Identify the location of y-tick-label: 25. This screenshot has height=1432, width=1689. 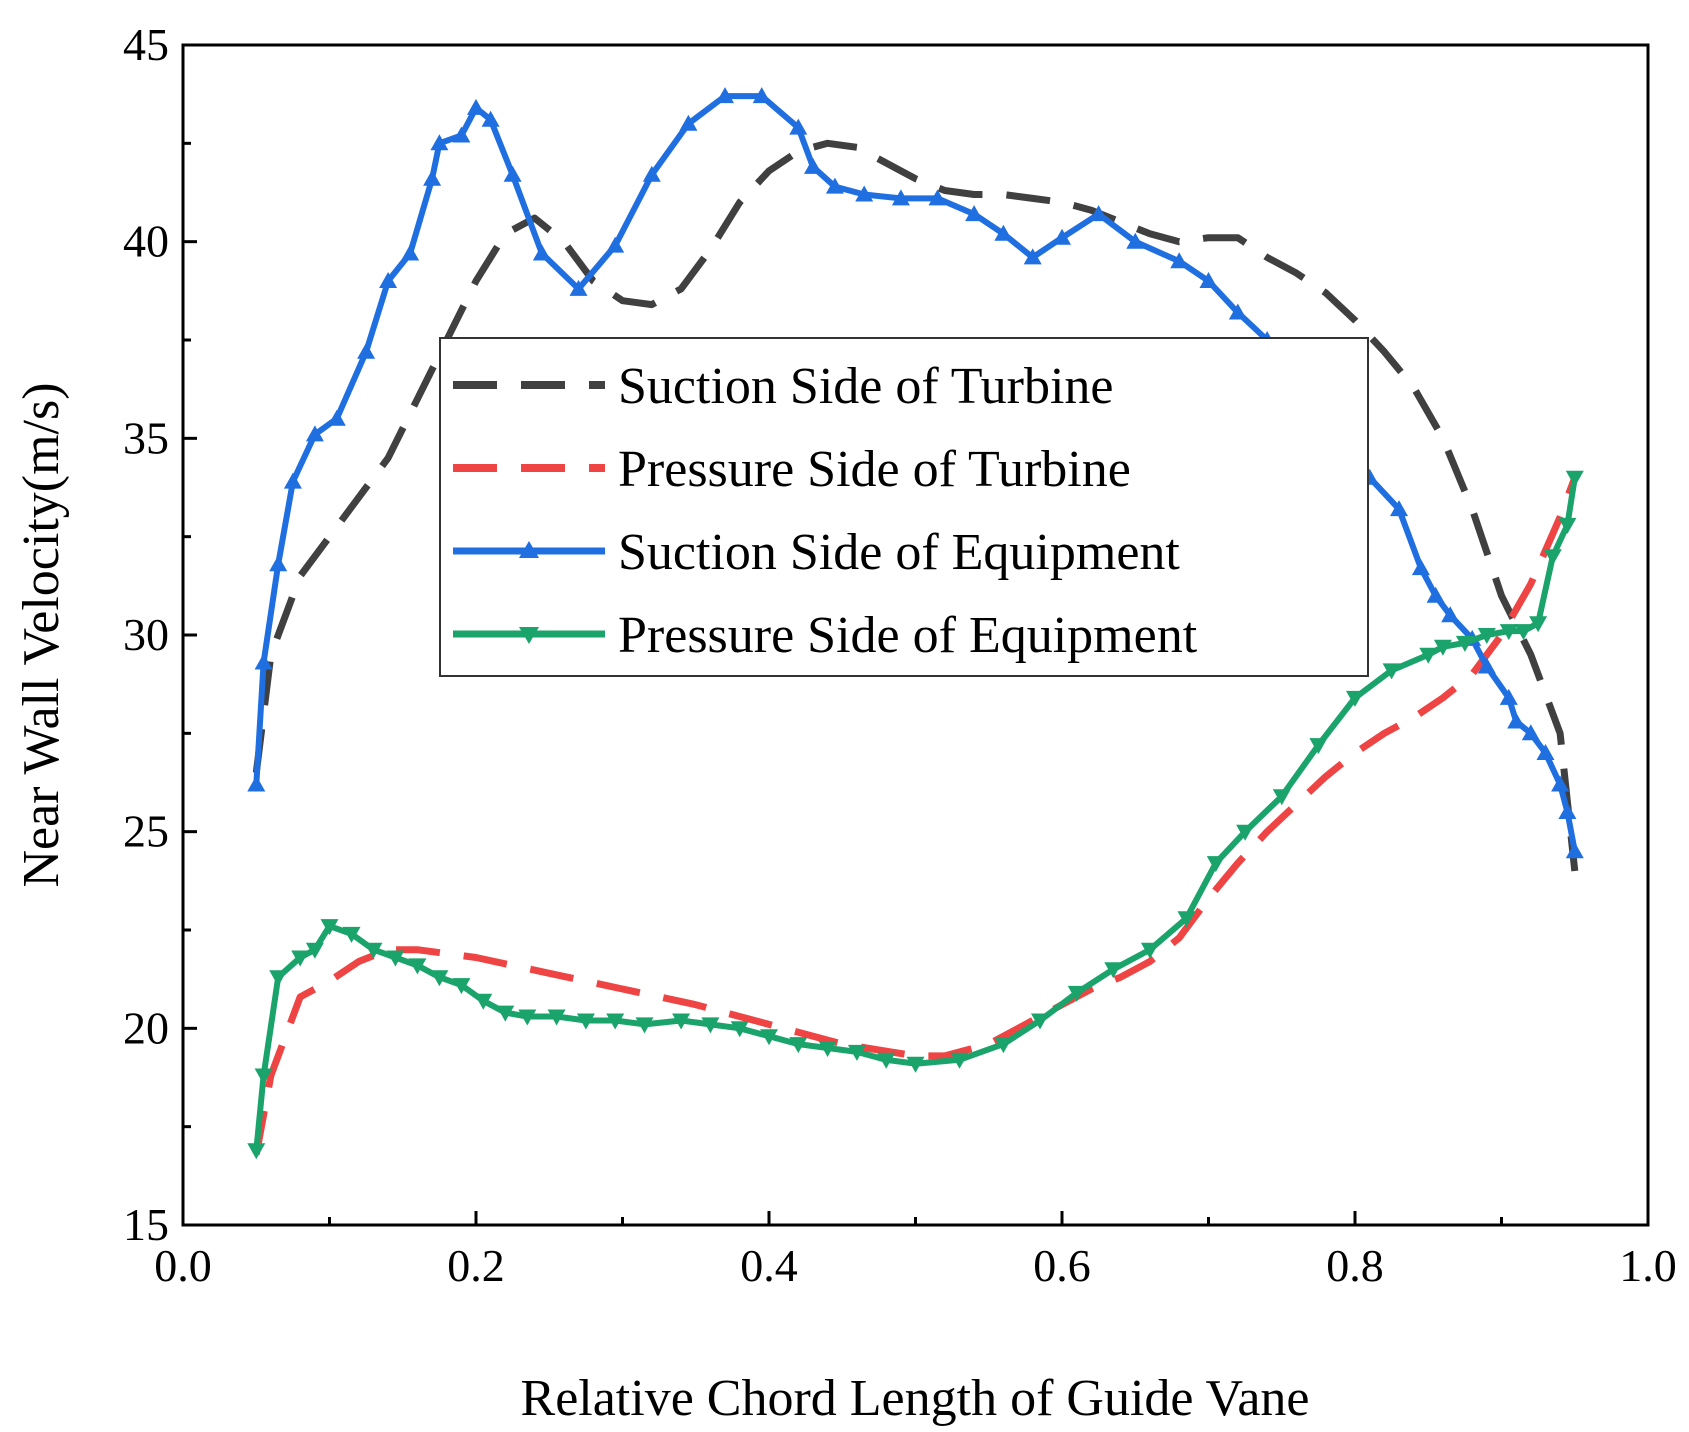
(146, 831).